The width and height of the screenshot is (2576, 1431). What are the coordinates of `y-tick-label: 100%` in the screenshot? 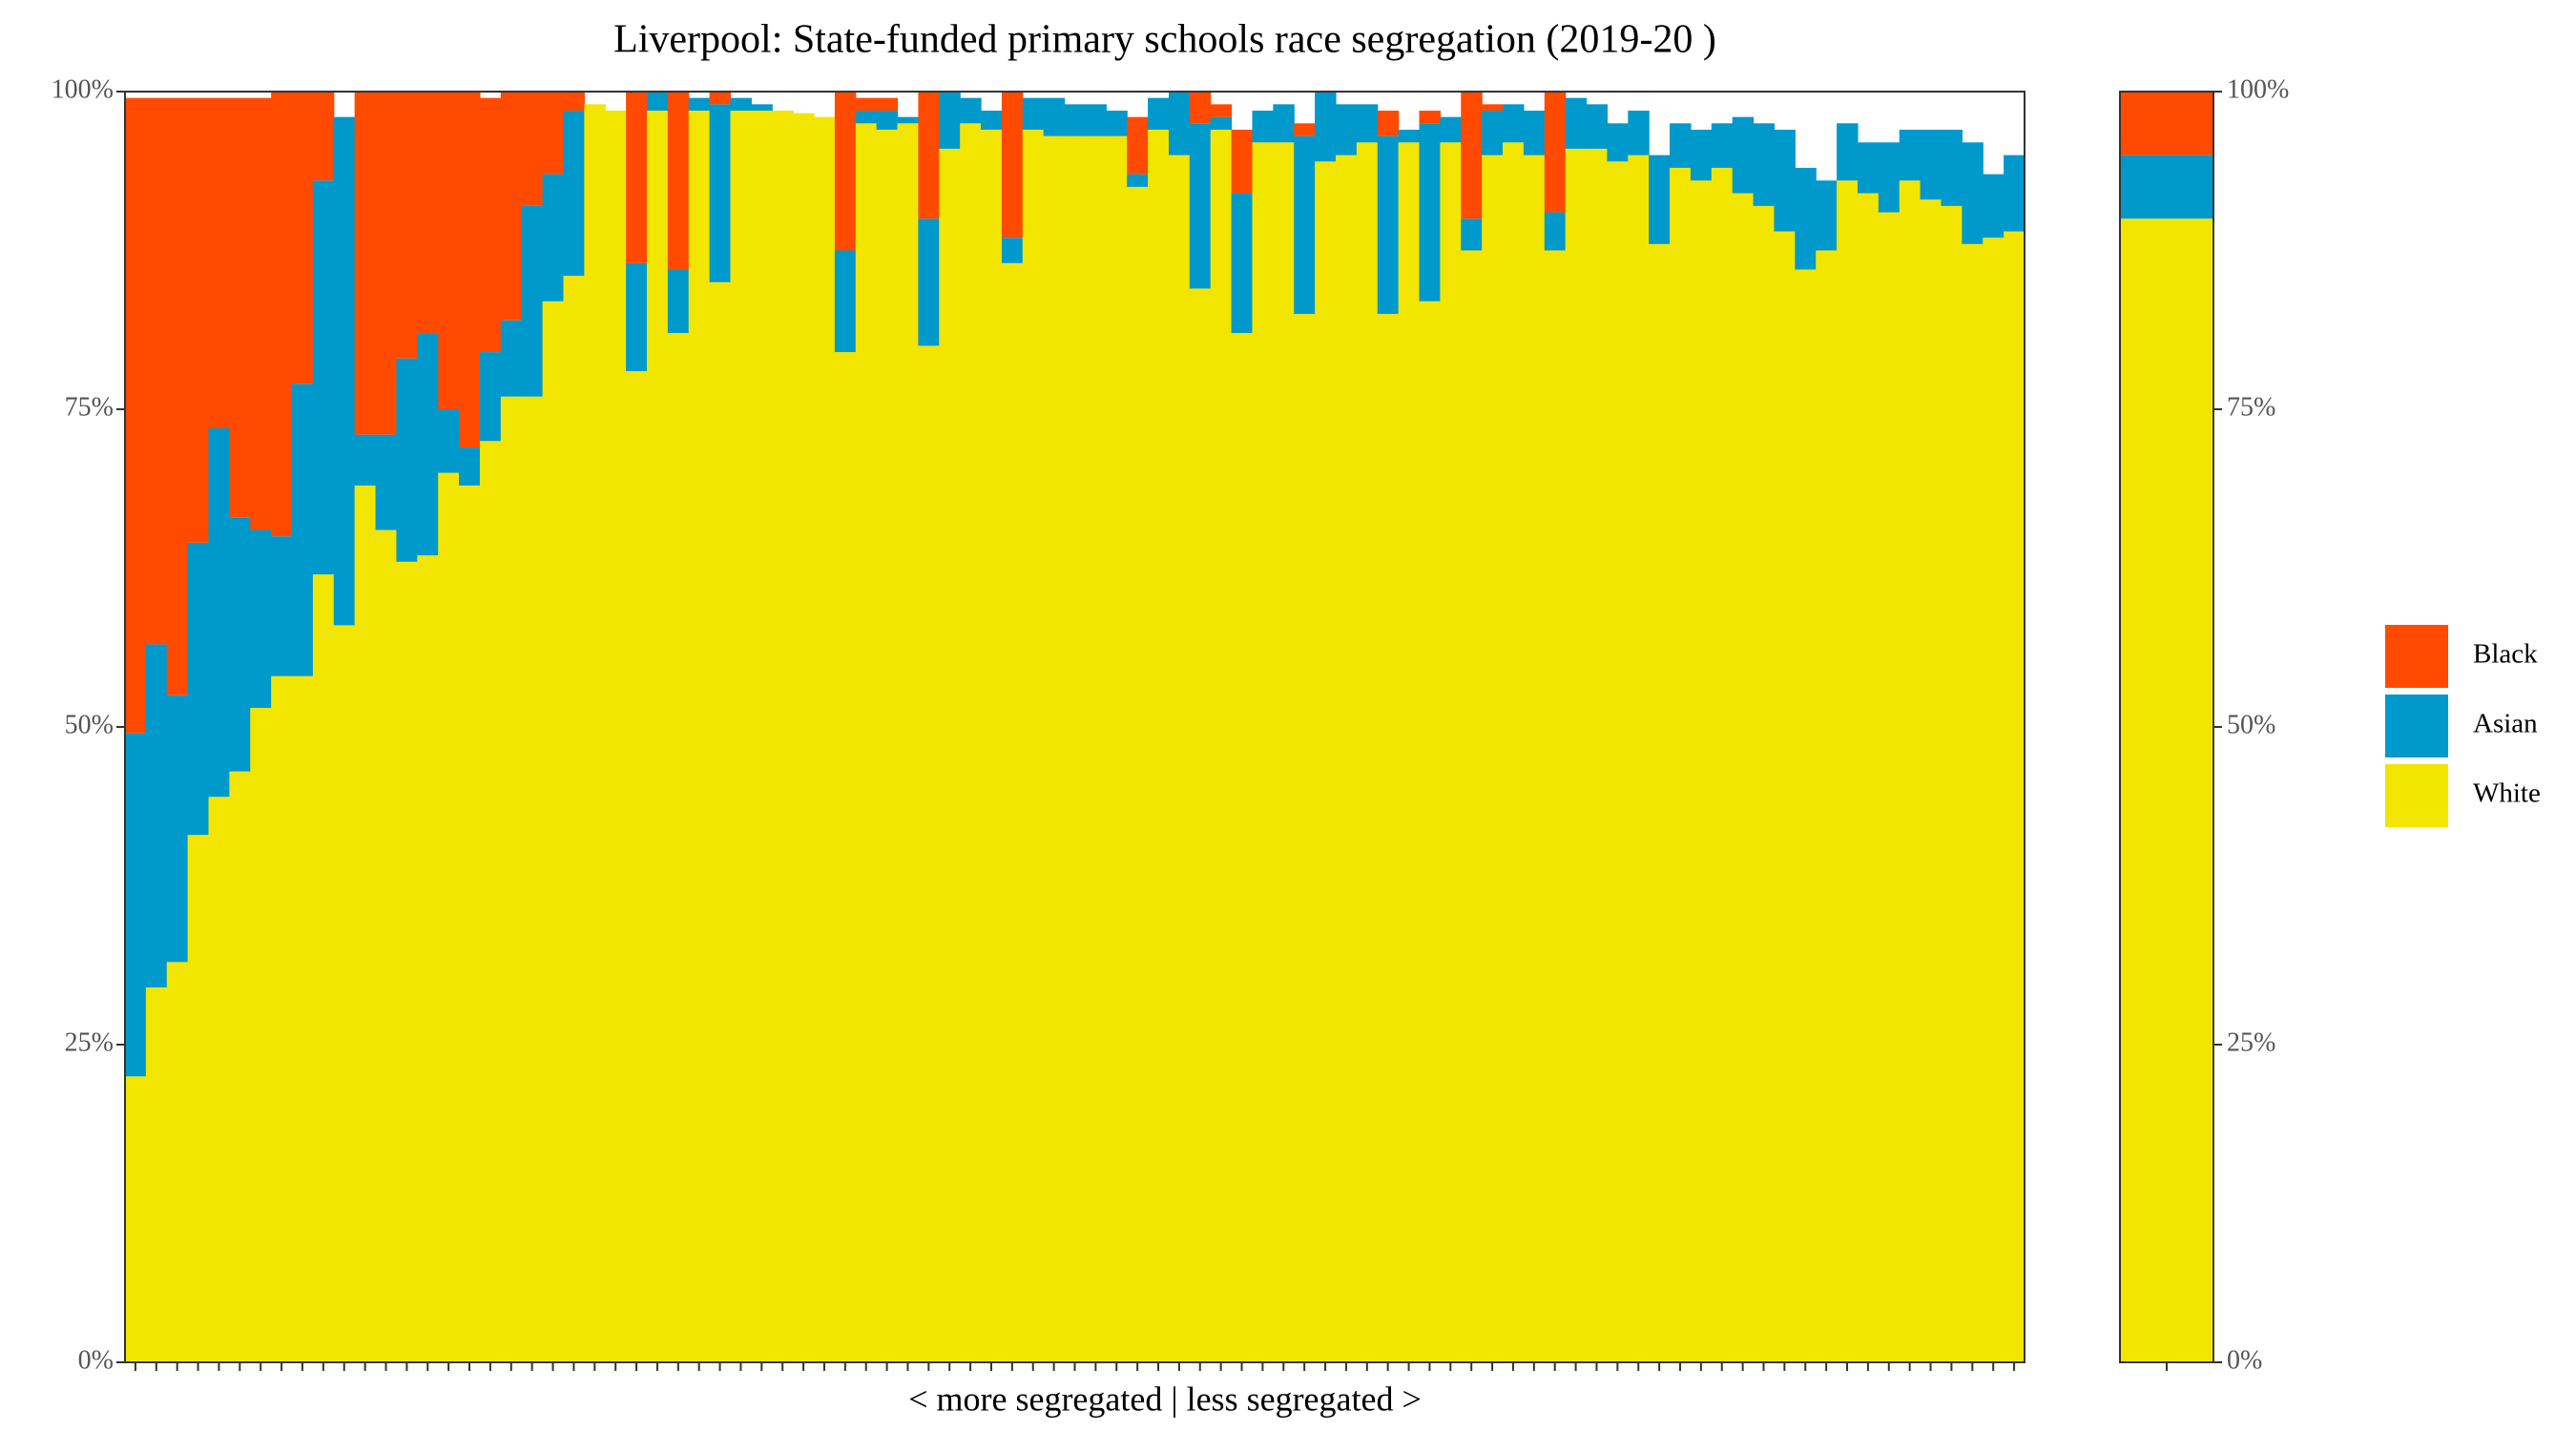 It's located at (2258, 89).